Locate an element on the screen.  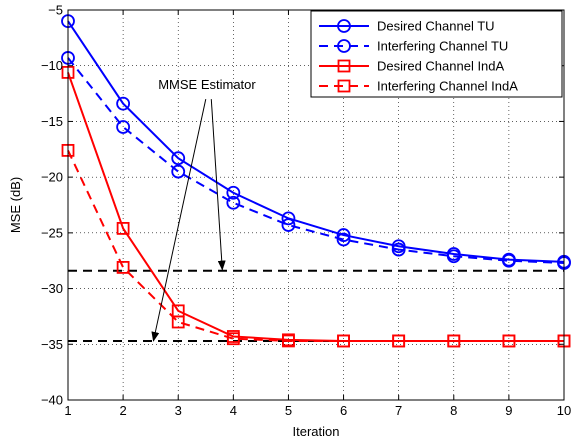
legend-entry: Interfering Channel IndA is located at coordinates (418, 86).